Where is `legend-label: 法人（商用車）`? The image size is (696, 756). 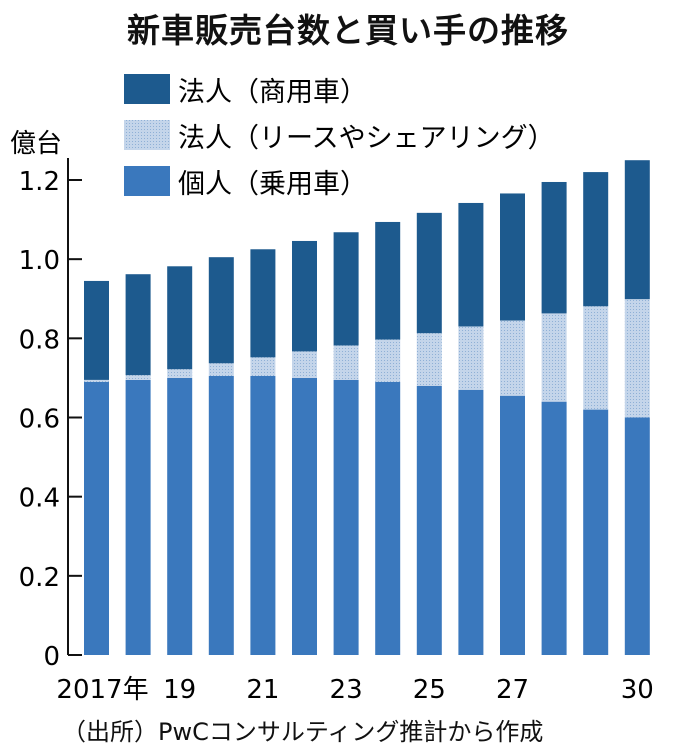 legend-label: 法人（商用車） is located at coordinates (272, 92).